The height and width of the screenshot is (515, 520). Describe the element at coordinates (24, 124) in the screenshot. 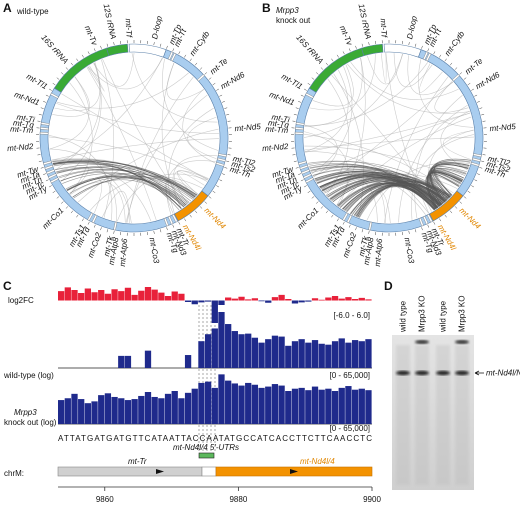

I see `gene-label: mt-Tq` at that location.